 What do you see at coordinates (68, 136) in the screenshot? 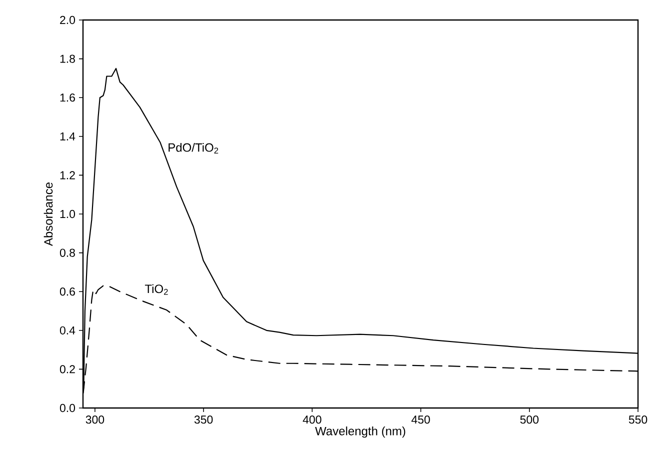
I see `y-tick-label: 1.4` at bounding box center [68, 136].